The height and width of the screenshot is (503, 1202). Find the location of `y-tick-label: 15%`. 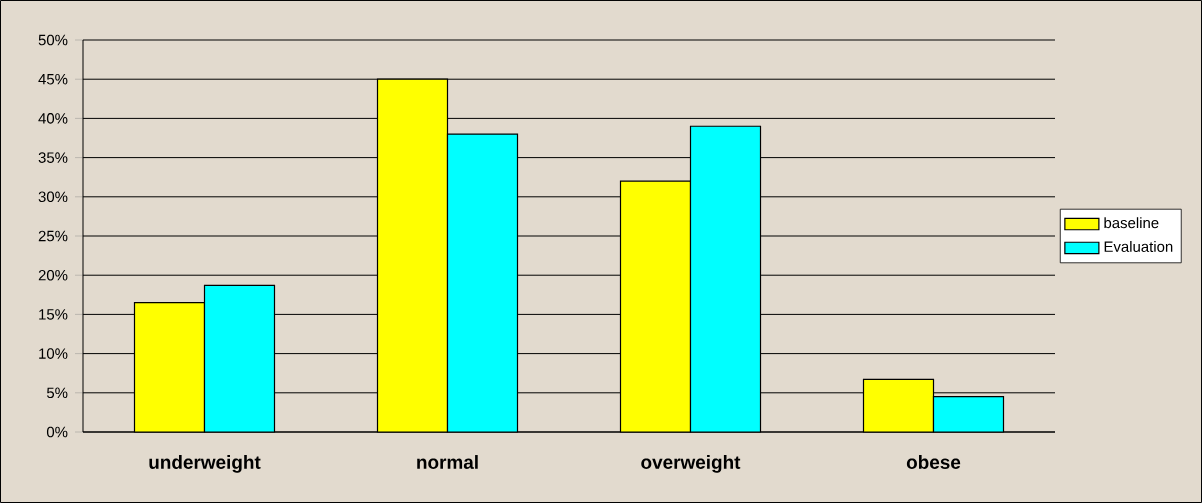

y-tick-label: 15% is located at coordinates (53, 314).